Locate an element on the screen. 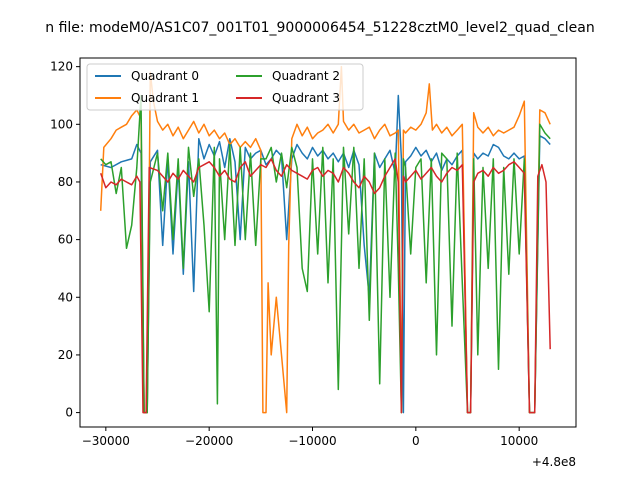 The image size is (640, 480). y-tick-label: 60 is located at coordinates (65, 240).